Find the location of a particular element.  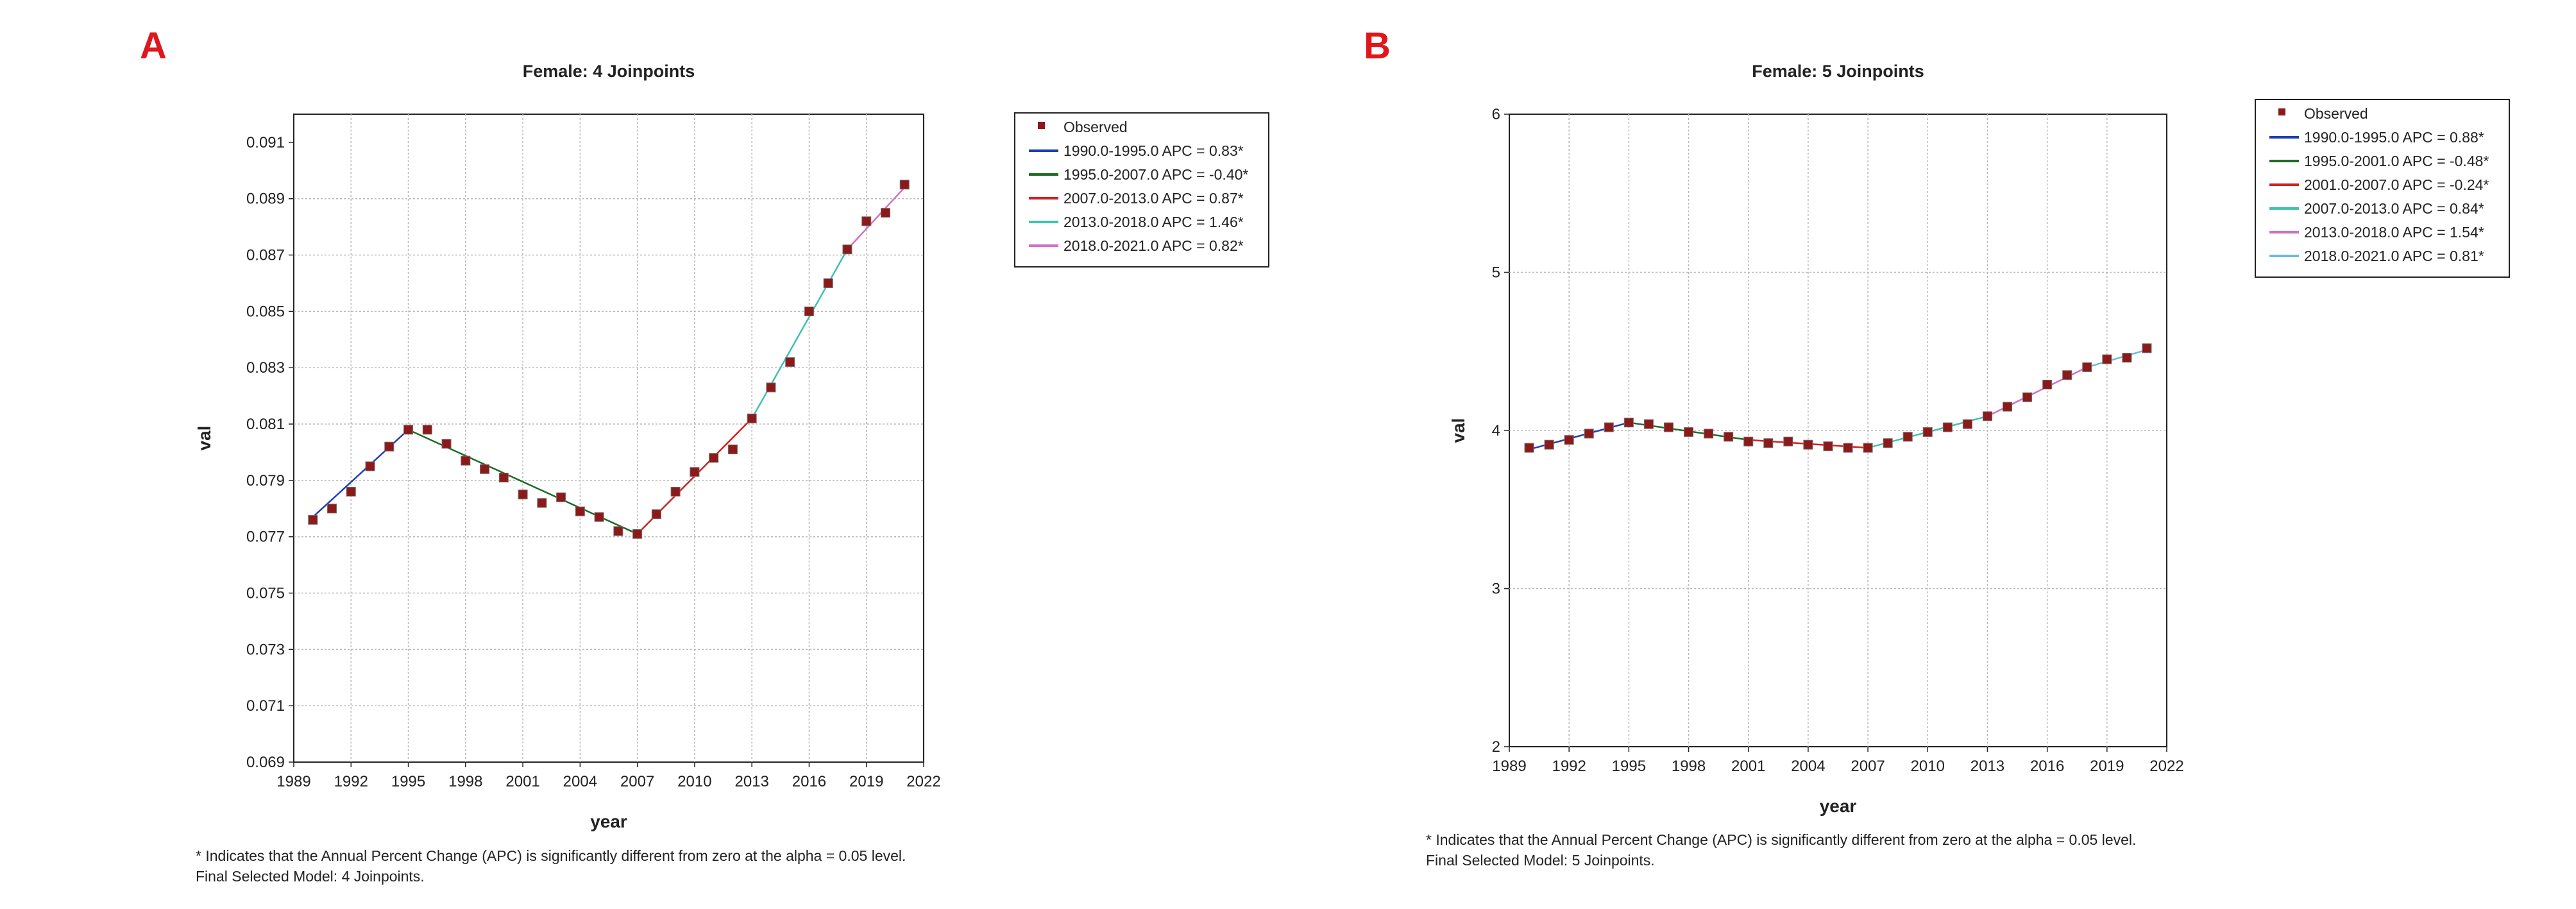

y-tick-label: 5 is located at coordinates (1496, 273).